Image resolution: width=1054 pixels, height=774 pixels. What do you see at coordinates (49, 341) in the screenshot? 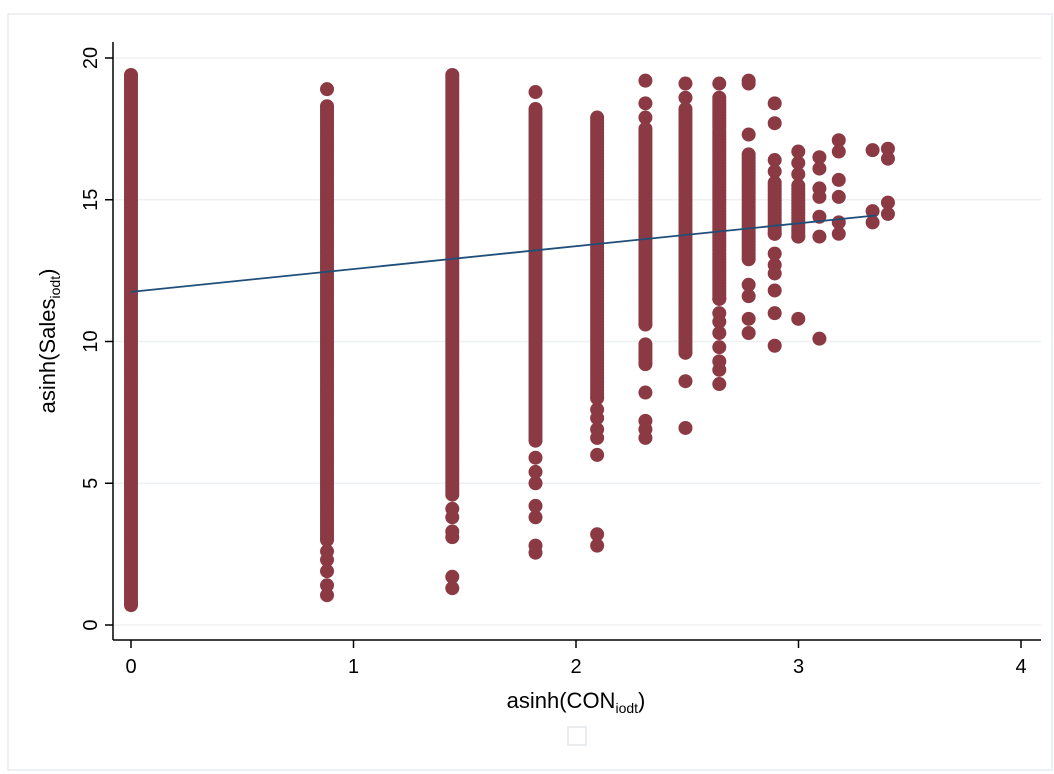
I see `y-axis-label: asinh(Salesiodt)` at bounding box center [49, 341].